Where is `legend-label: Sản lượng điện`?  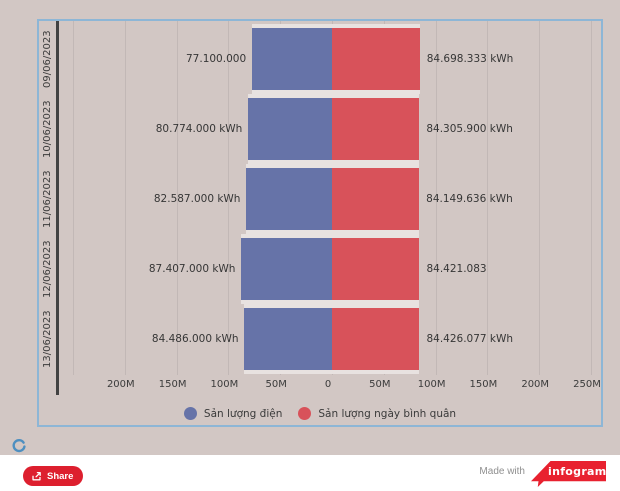
legend-label: Sản lượng điện is located at coordinates (243, 413).